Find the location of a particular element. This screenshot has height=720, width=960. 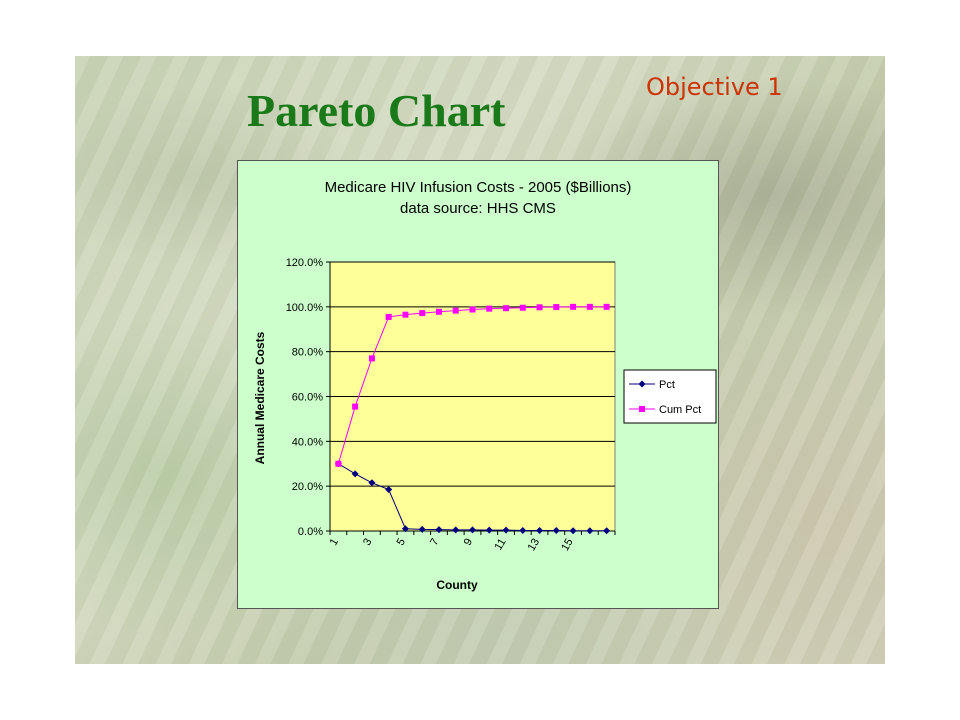

x-axis-label: County is located at coordinates (457, 585).